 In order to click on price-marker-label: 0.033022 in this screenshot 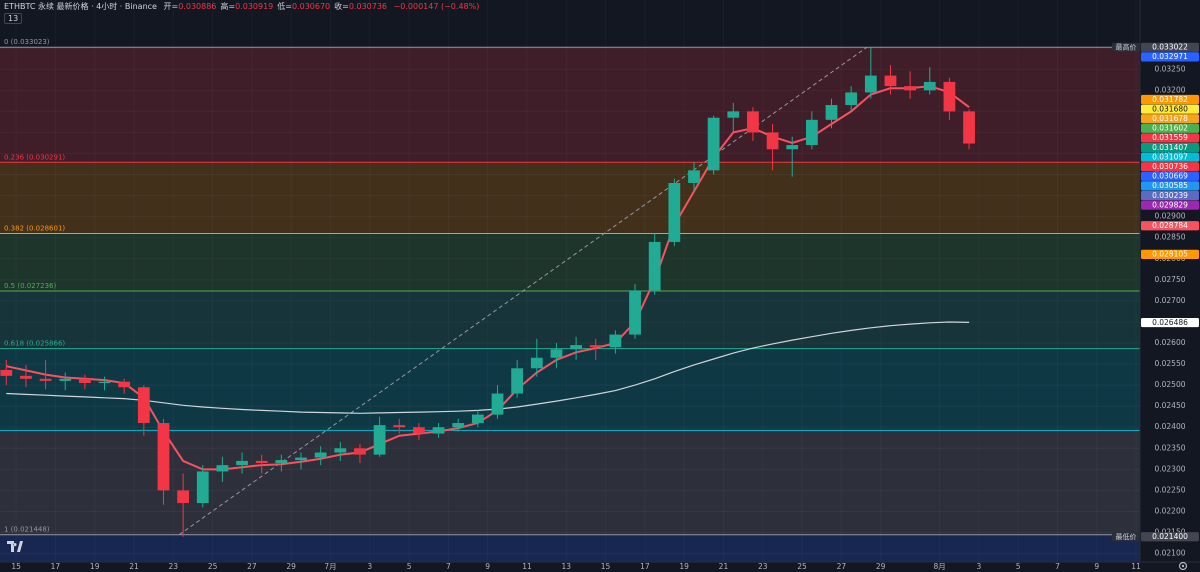, I will do `click(1170, 47)`.